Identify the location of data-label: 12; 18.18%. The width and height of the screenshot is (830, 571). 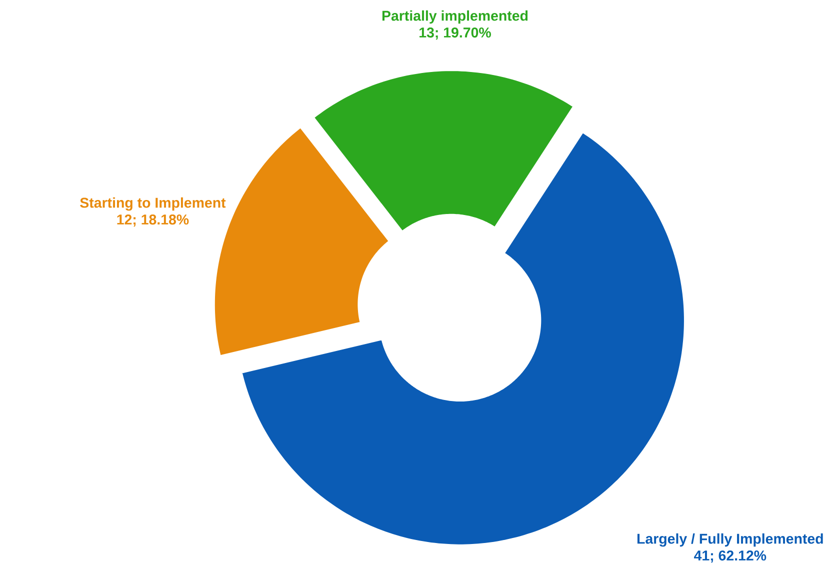
(153, 220).